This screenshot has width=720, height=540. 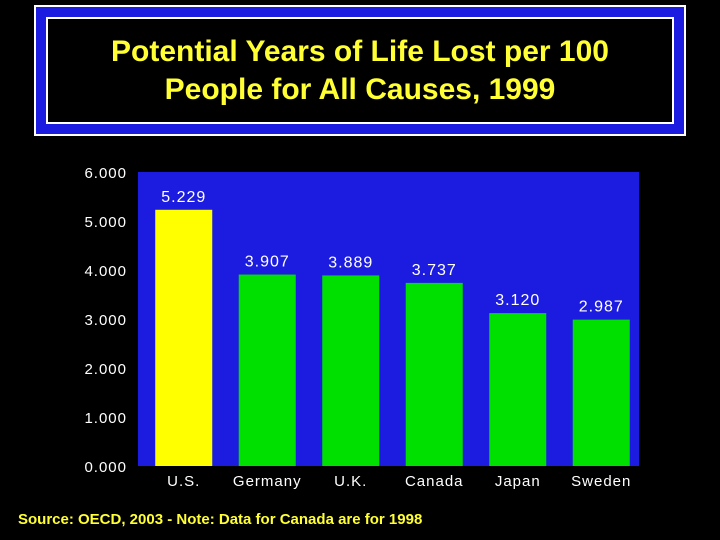 I want to click on y-axis-ticks: 0.000 1.000 2.000 3.000 4.000 5.000 6.000, so click(x=105, y=320).